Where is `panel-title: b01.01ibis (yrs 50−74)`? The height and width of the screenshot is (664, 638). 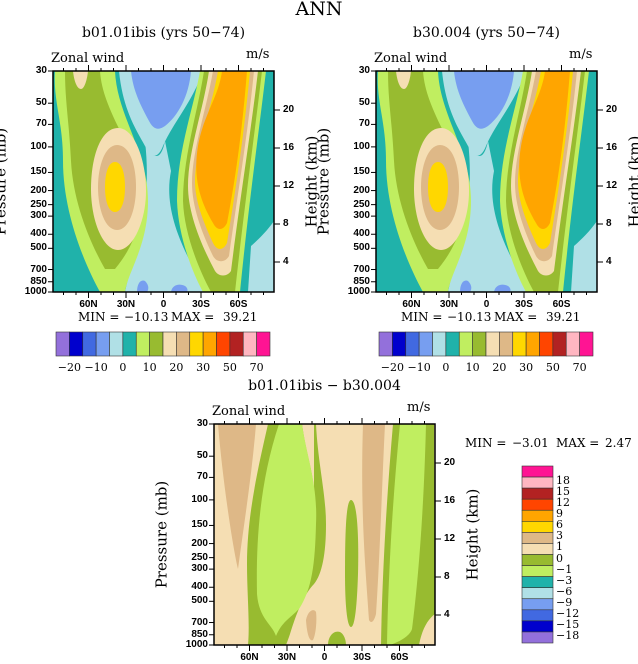
panel-title: b01.01ibis (yrs 50−74) is located at coordinates (163, 33).